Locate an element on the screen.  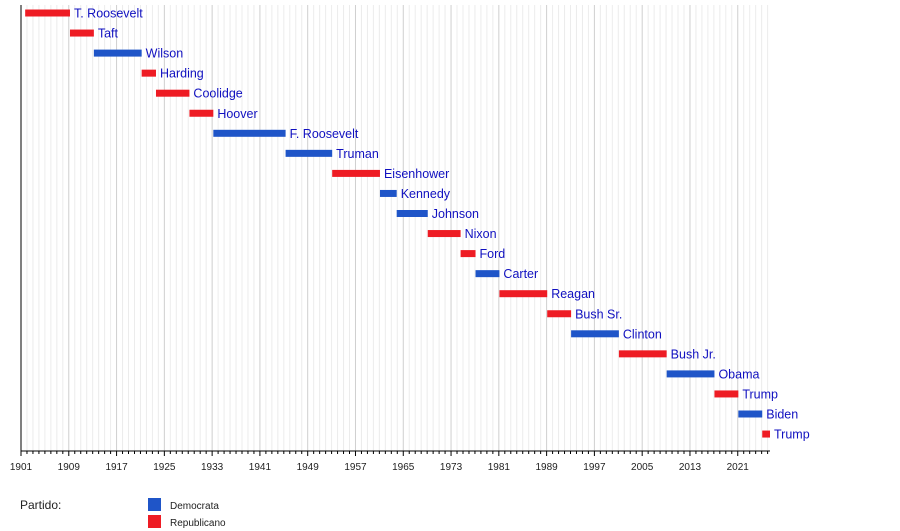
president-label: Harding is located at coordinates (182, 74).